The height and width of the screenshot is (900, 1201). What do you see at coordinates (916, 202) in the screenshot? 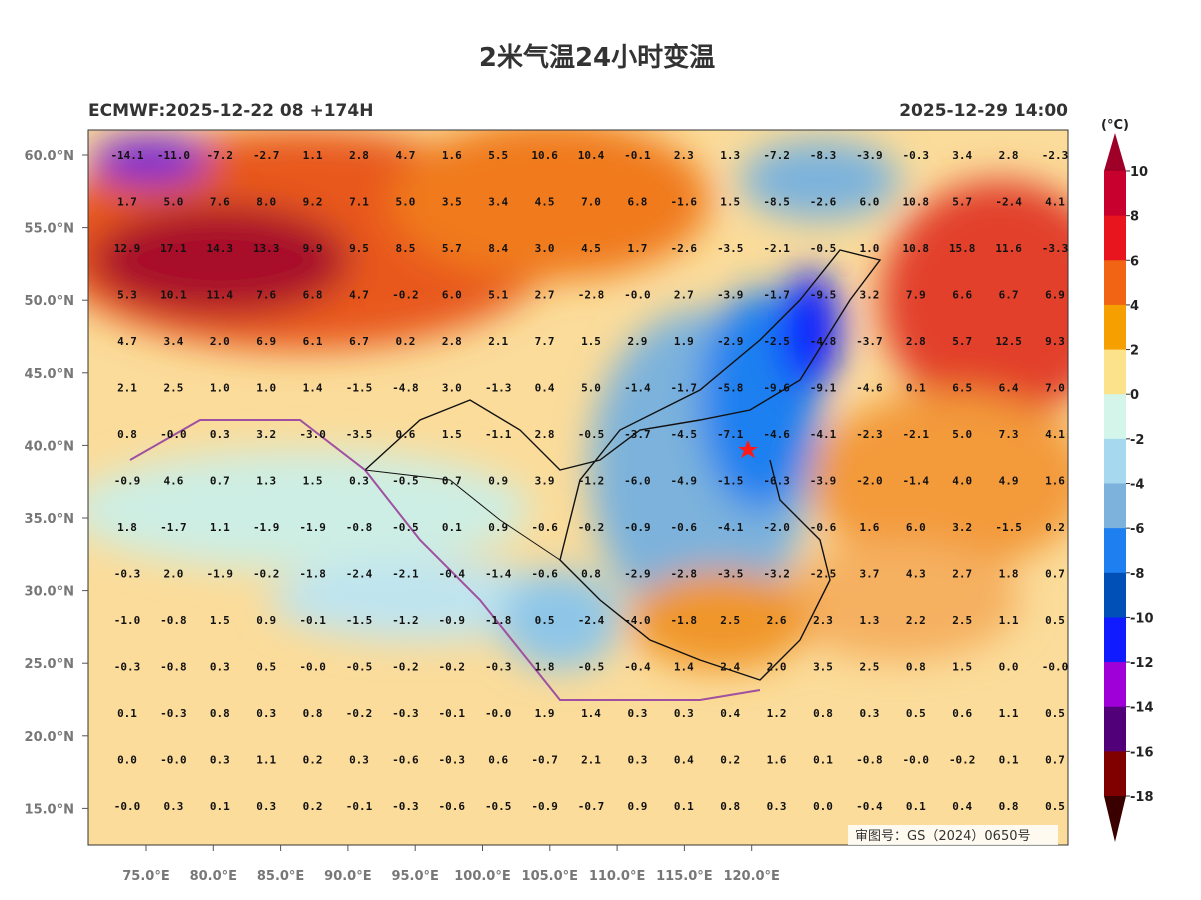
I see `grid-value: 10.8` at bounding box center [916, 202].